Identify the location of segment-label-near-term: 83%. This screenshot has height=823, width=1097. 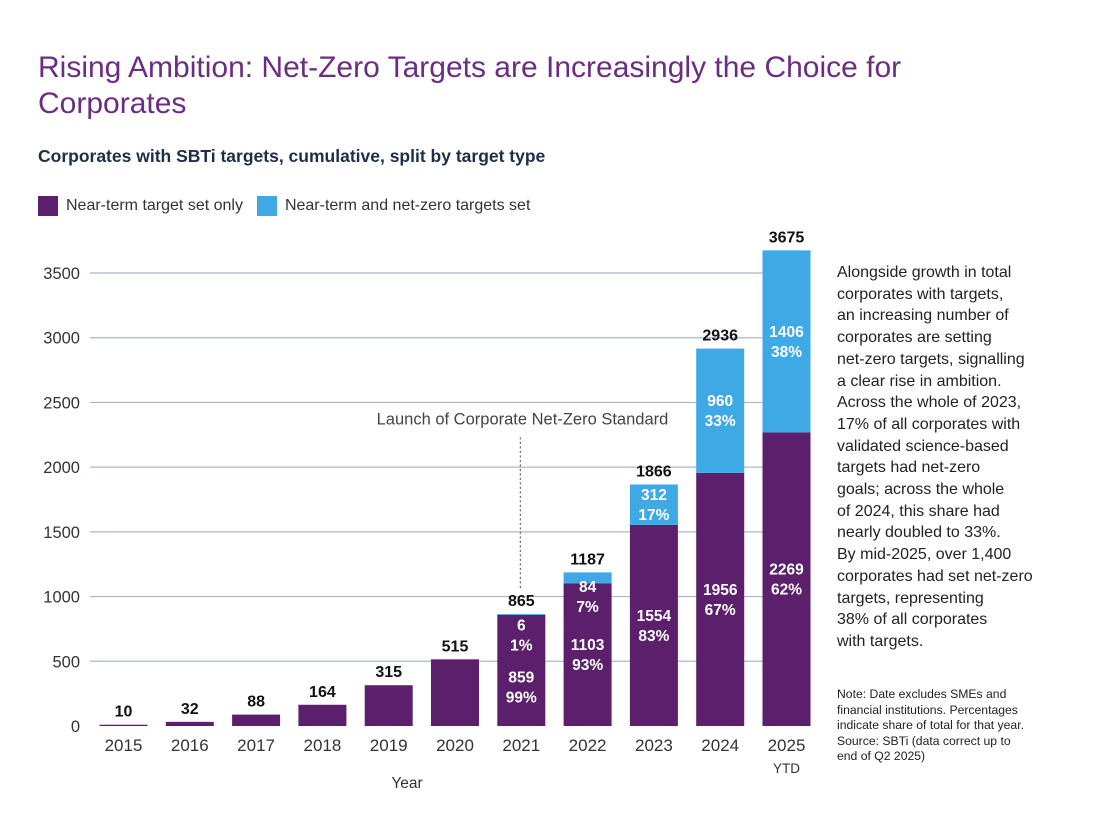
(653, 636).